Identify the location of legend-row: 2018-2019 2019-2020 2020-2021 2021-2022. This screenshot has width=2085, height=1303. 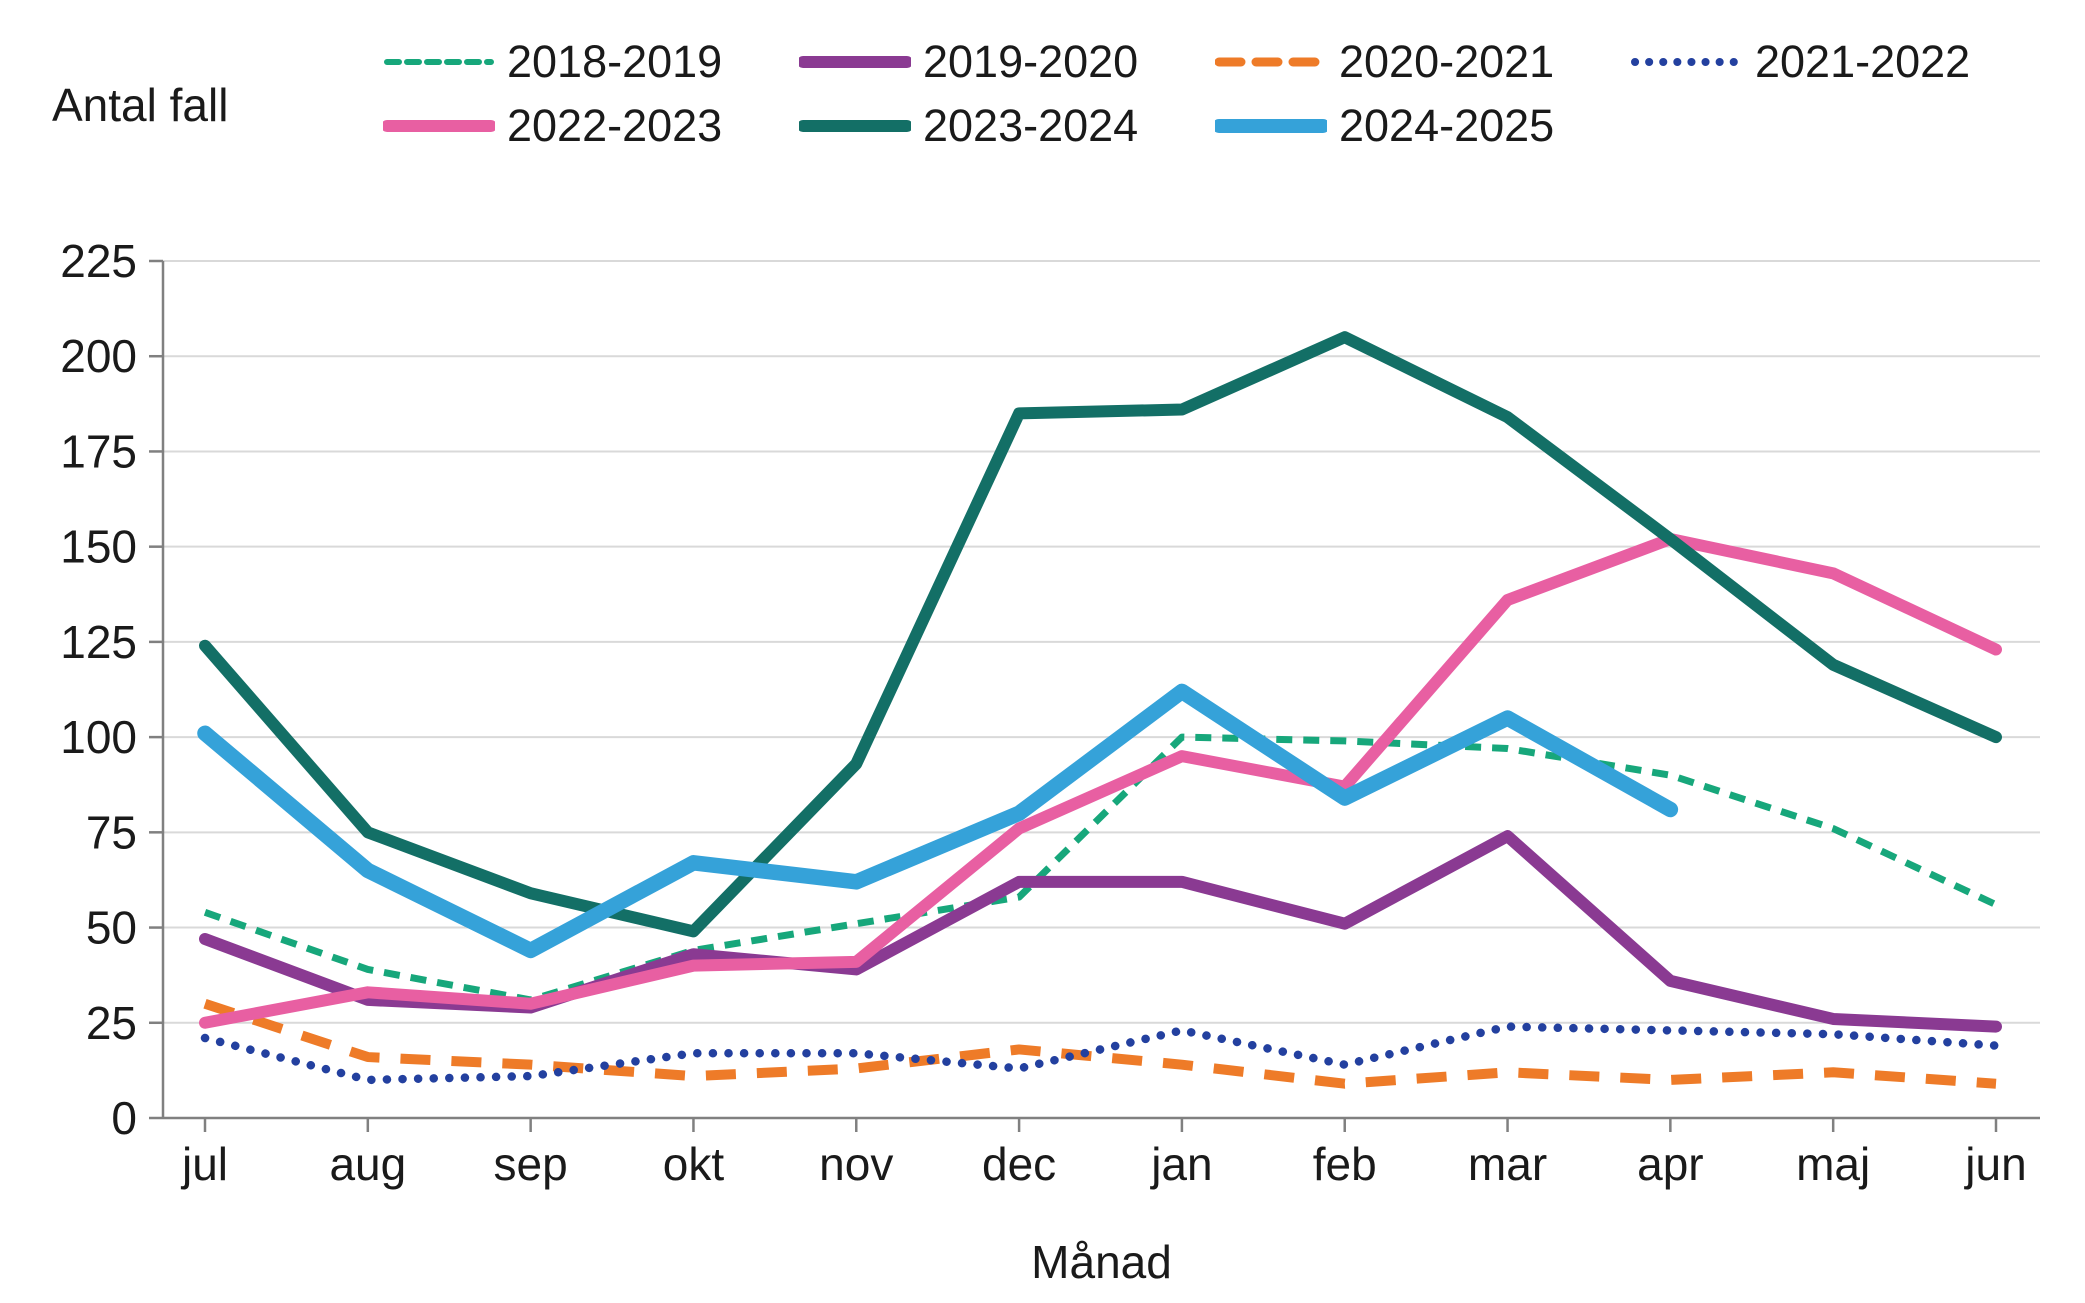
(1215, 62).